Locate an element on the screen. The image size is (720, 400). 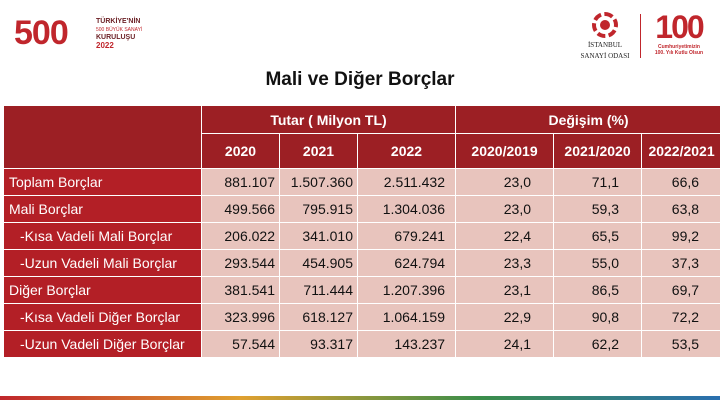
iso-logo-line2: SANAYİ ODASI is located at coordinates (605, 56).